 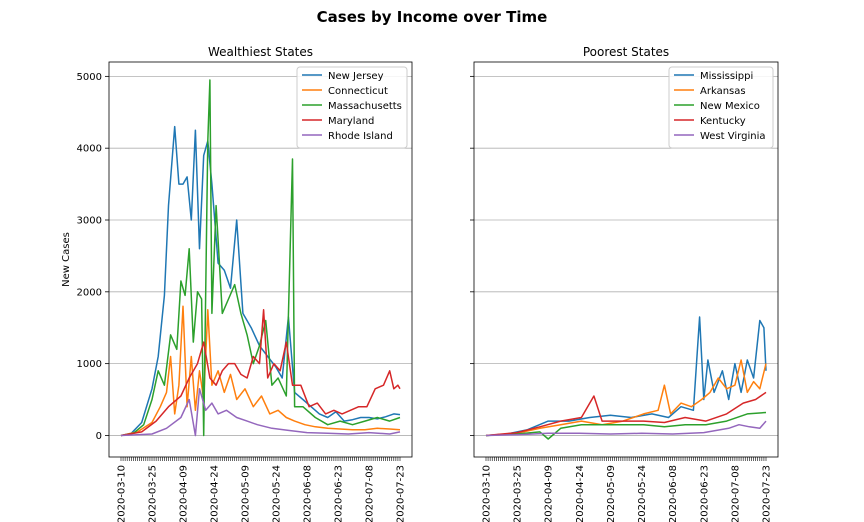 What do you see at coordinates (360, 136) in the screenshot?
I see `legend-label: Rhode Island` at bounding box center [360, 136].